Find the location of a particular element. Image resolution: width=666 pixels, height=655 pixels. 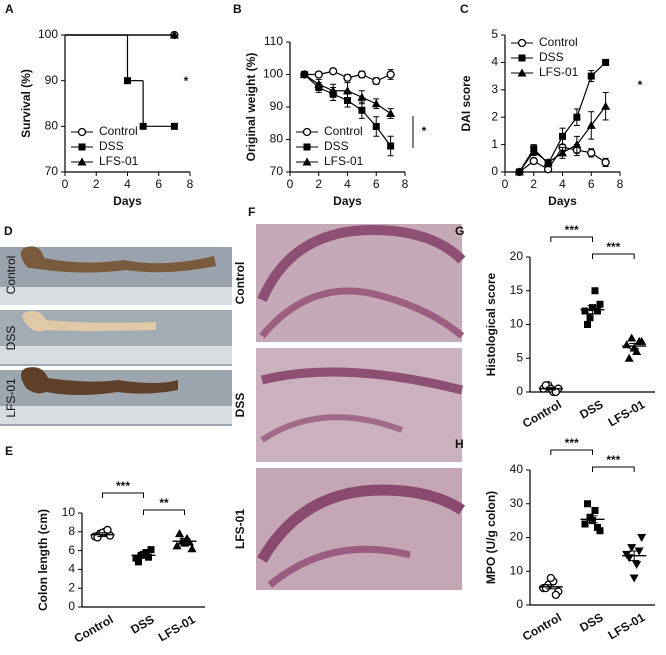

y-tick-label: 1 is located at coordinates (494, 144).